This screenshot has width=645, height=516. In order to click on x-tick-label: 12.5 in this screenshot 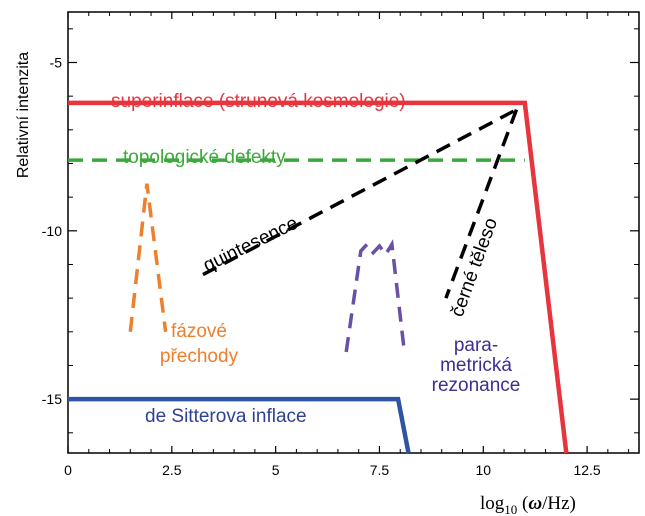, I will do `click(586, 470)`.